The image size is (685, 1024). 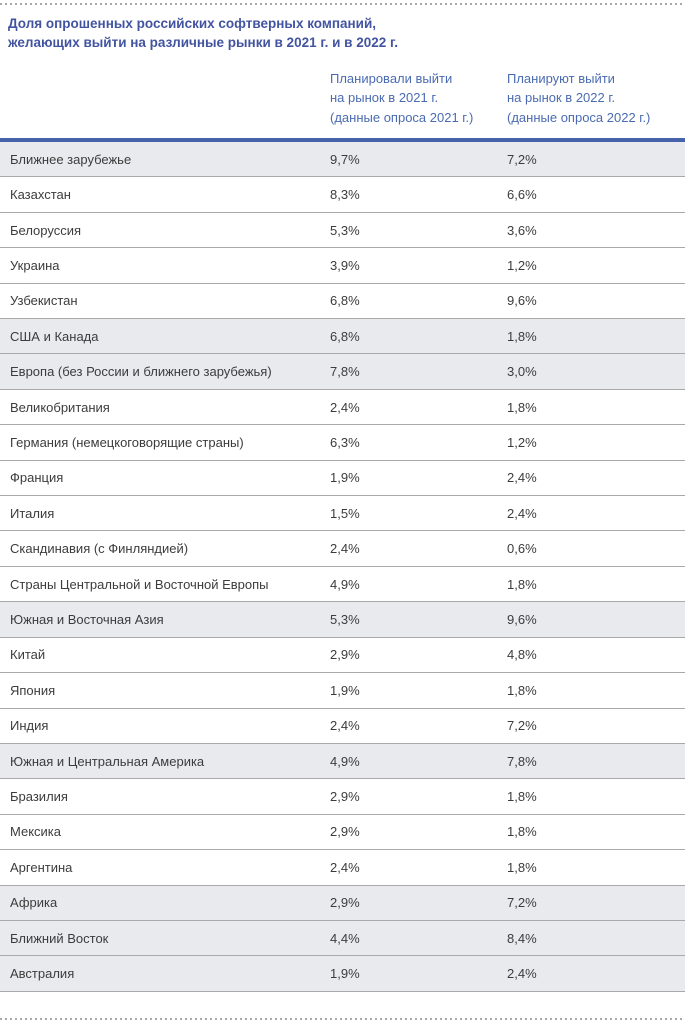 I want to click on value-2022: 7,8%, so click(x=522, y=761).